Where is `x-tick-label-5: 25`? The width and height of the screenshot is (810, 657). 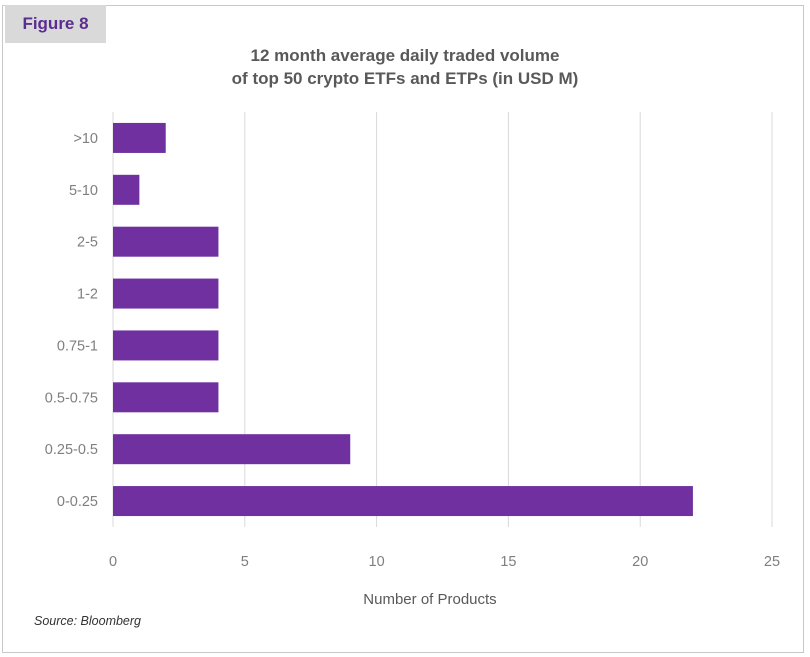 x-tick-label-5: 25 is located at coordinates (772, 562).